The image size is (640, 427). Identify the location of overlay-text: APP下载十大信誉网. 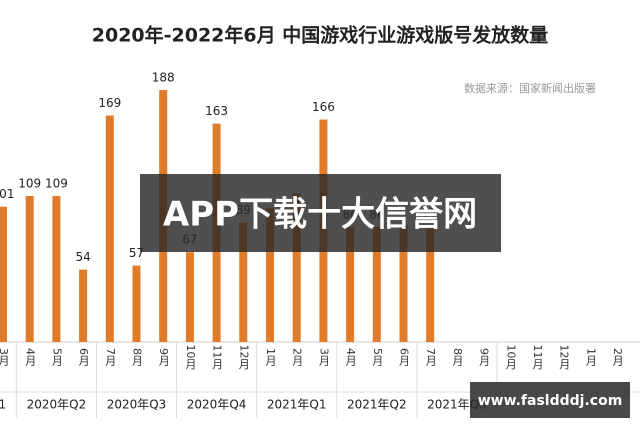
(320, 215).